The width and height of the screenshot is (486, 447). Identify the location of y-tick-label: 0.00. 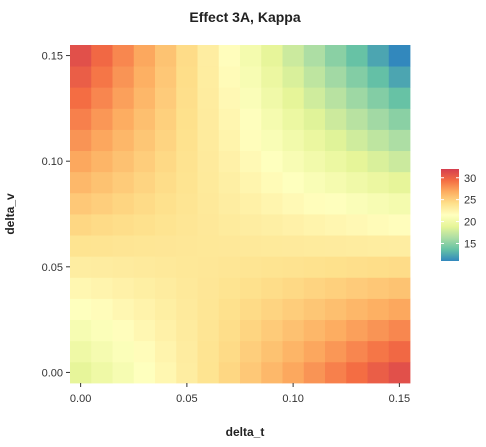
(52, 373).